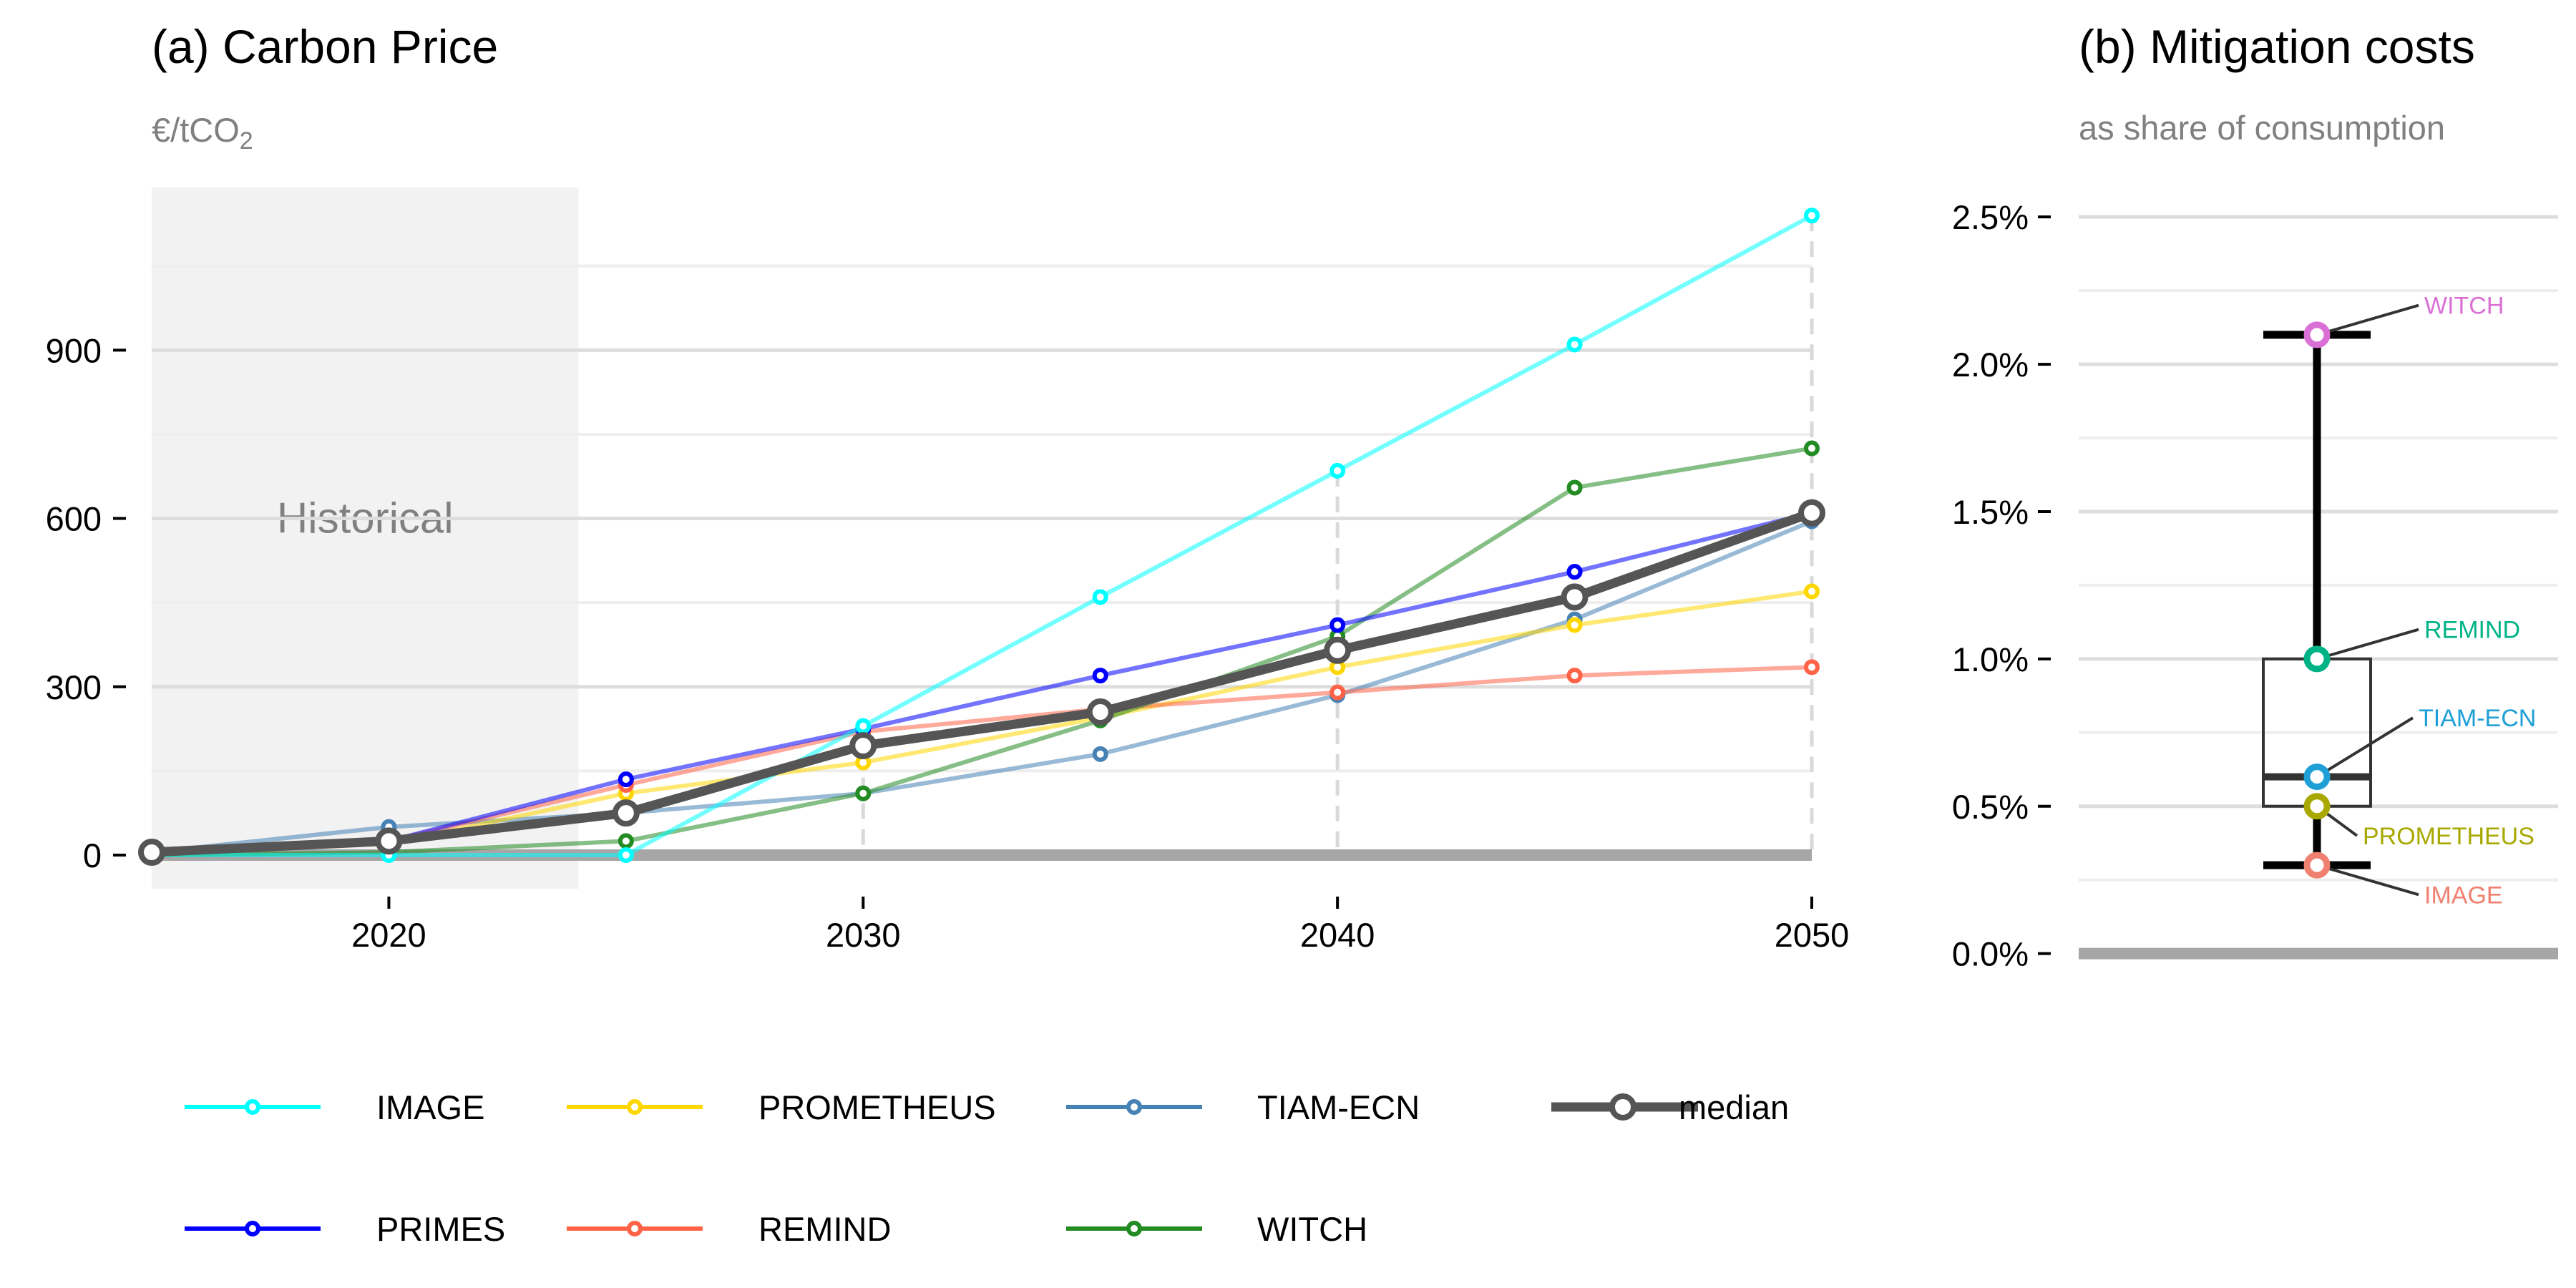  Describe the element at coordinates (1243, 1107) in the screenshot. I see `legend-item-tiam-ecn: TIAM-ECN` at that location.